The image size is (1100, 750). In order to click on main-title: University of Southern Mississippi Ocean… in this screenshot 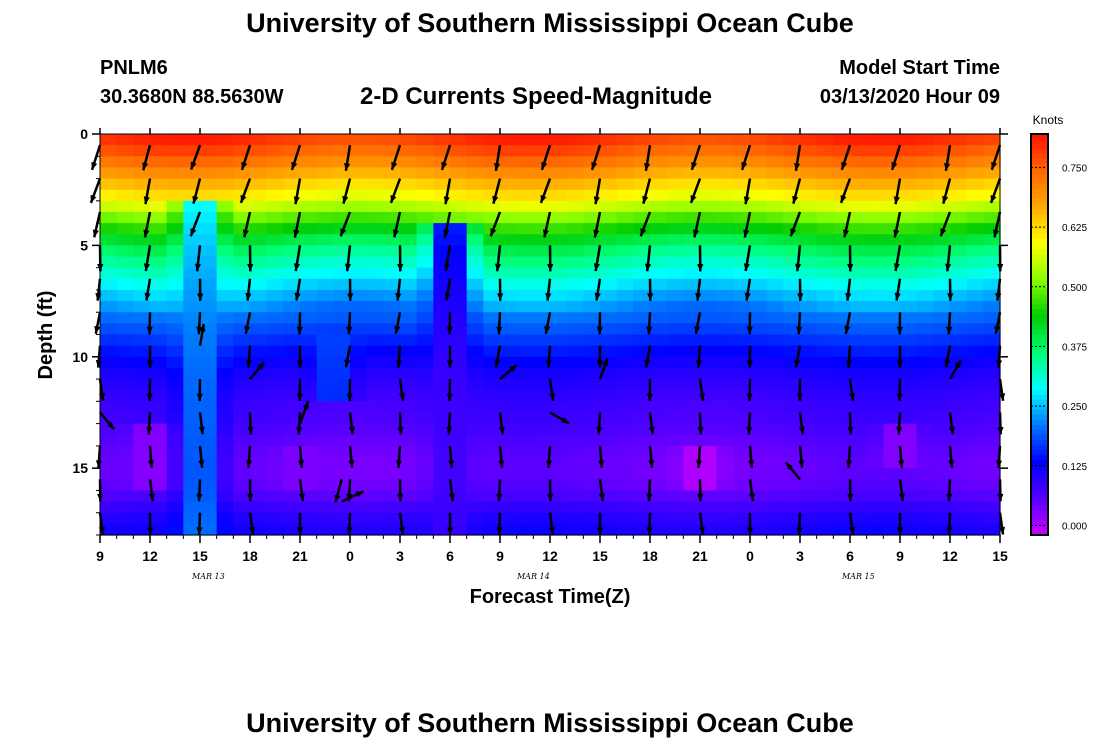, I will do `click(550, 23)`.